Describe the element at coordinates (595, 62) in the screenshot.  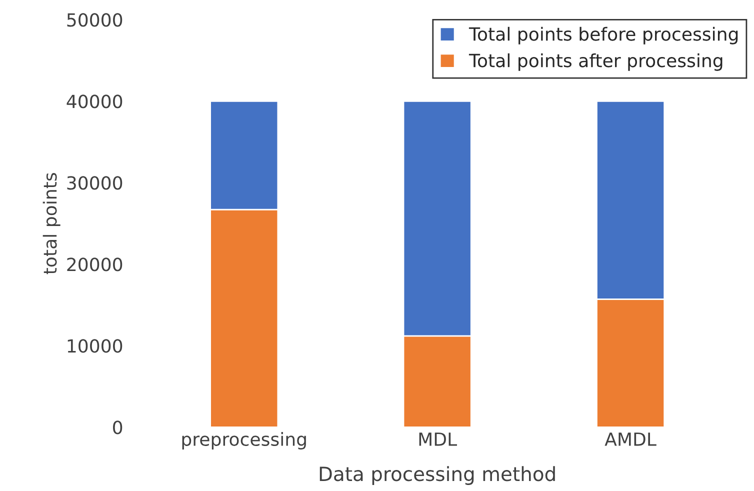
I see `legend-label: Total points after processing` at that location.